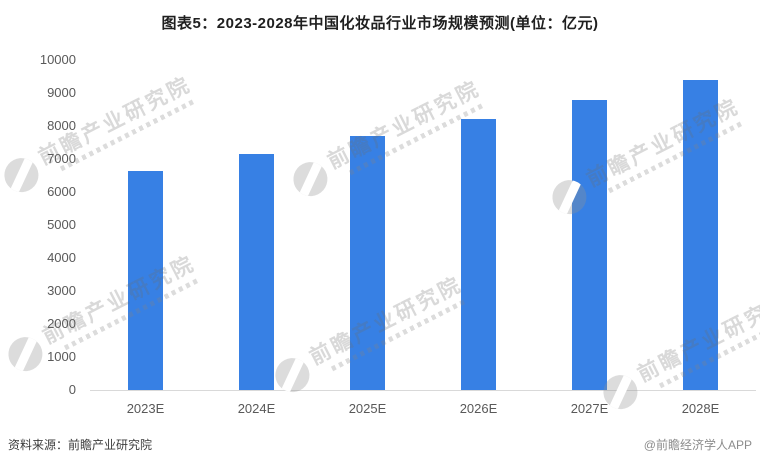  I want to click on y-axis-tick-label: 3000, so click(61, 290).